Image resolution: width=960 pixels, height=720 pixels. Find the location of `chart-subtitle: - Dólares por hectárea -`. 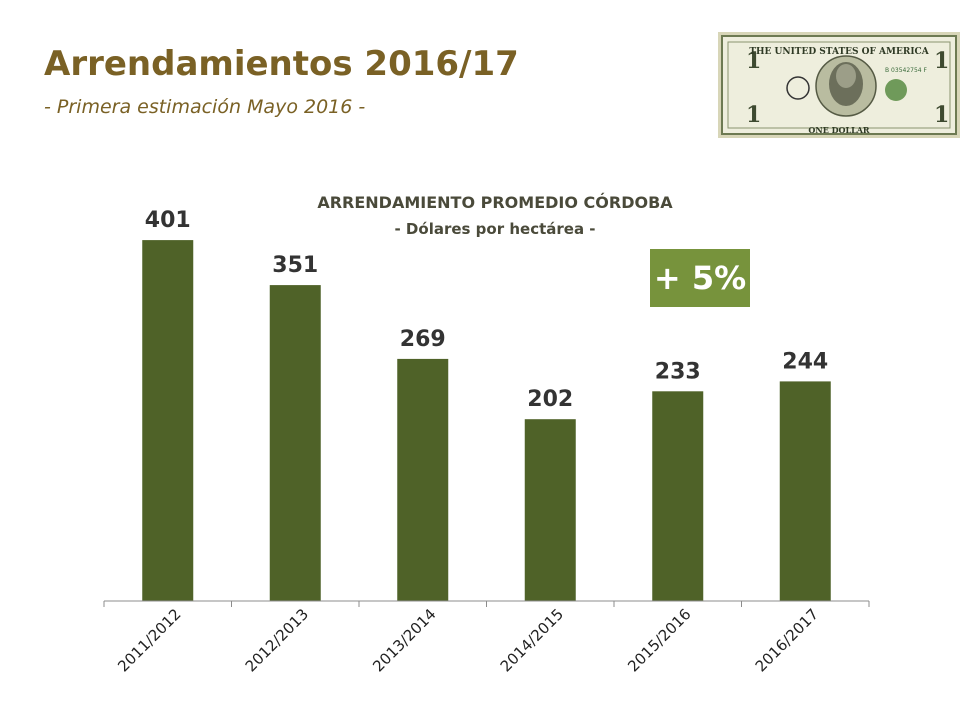

chart-subtitle: - Dólares por hectárea - is located at coordinates (495, 229).